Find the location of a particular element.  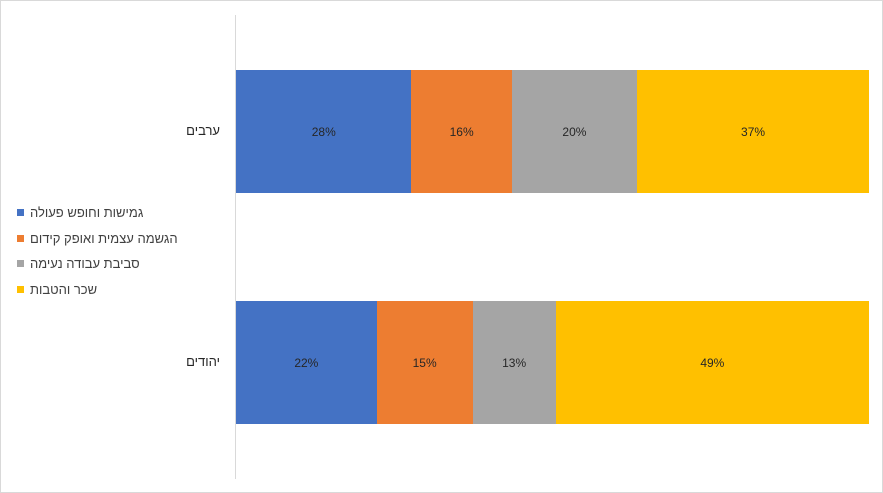

legend-label-self-fulfillment: הגשמה עצמית ואופק קידום is located at coordinates (104, 238).